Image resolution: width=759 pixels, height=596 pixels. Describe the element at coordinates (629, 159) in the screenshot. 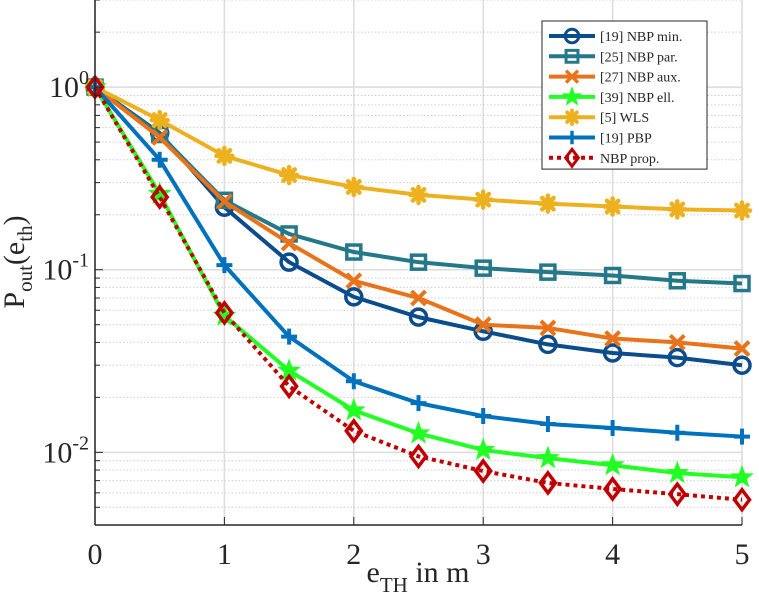

I see `legend-label: NBP prop.` at that location.